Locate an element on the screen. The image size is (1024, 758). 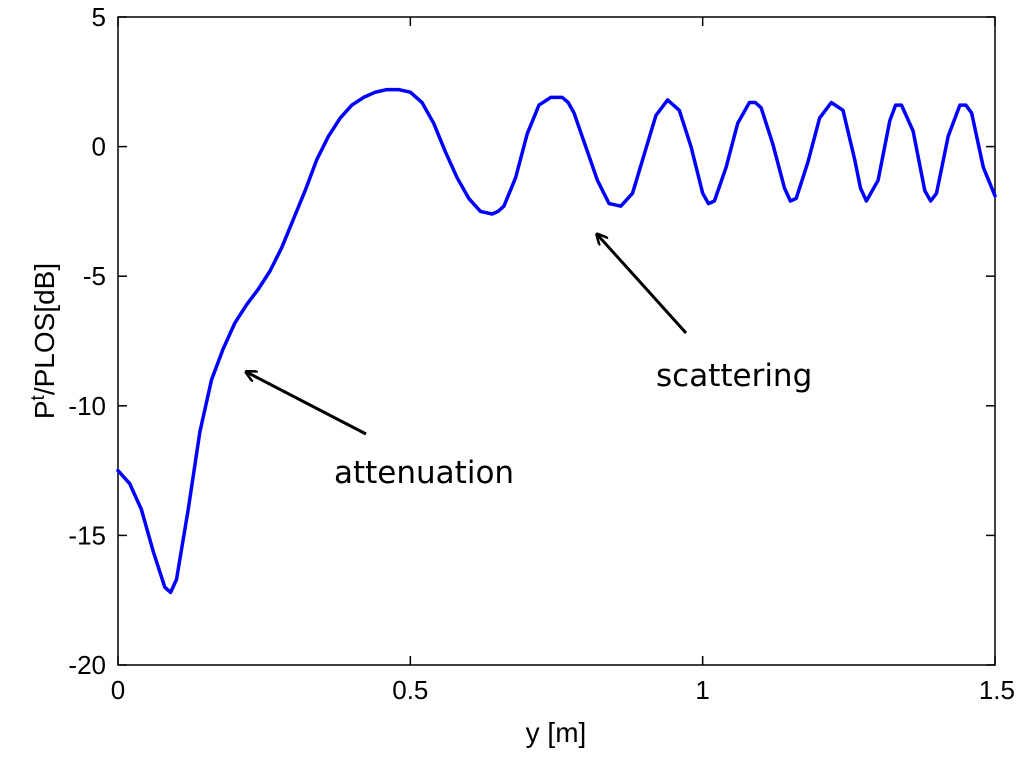
y-axis-title-main: P is located at coordinates (44, 409).